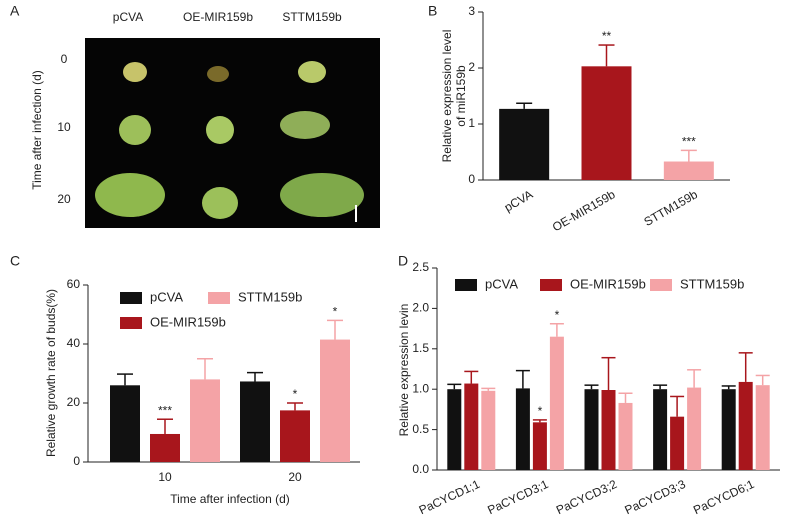 The height and width of the screenshot is (530, 800). Describe the element at coordinates (64, 59) in the screenshot. I see `row-label: 0` at that location.